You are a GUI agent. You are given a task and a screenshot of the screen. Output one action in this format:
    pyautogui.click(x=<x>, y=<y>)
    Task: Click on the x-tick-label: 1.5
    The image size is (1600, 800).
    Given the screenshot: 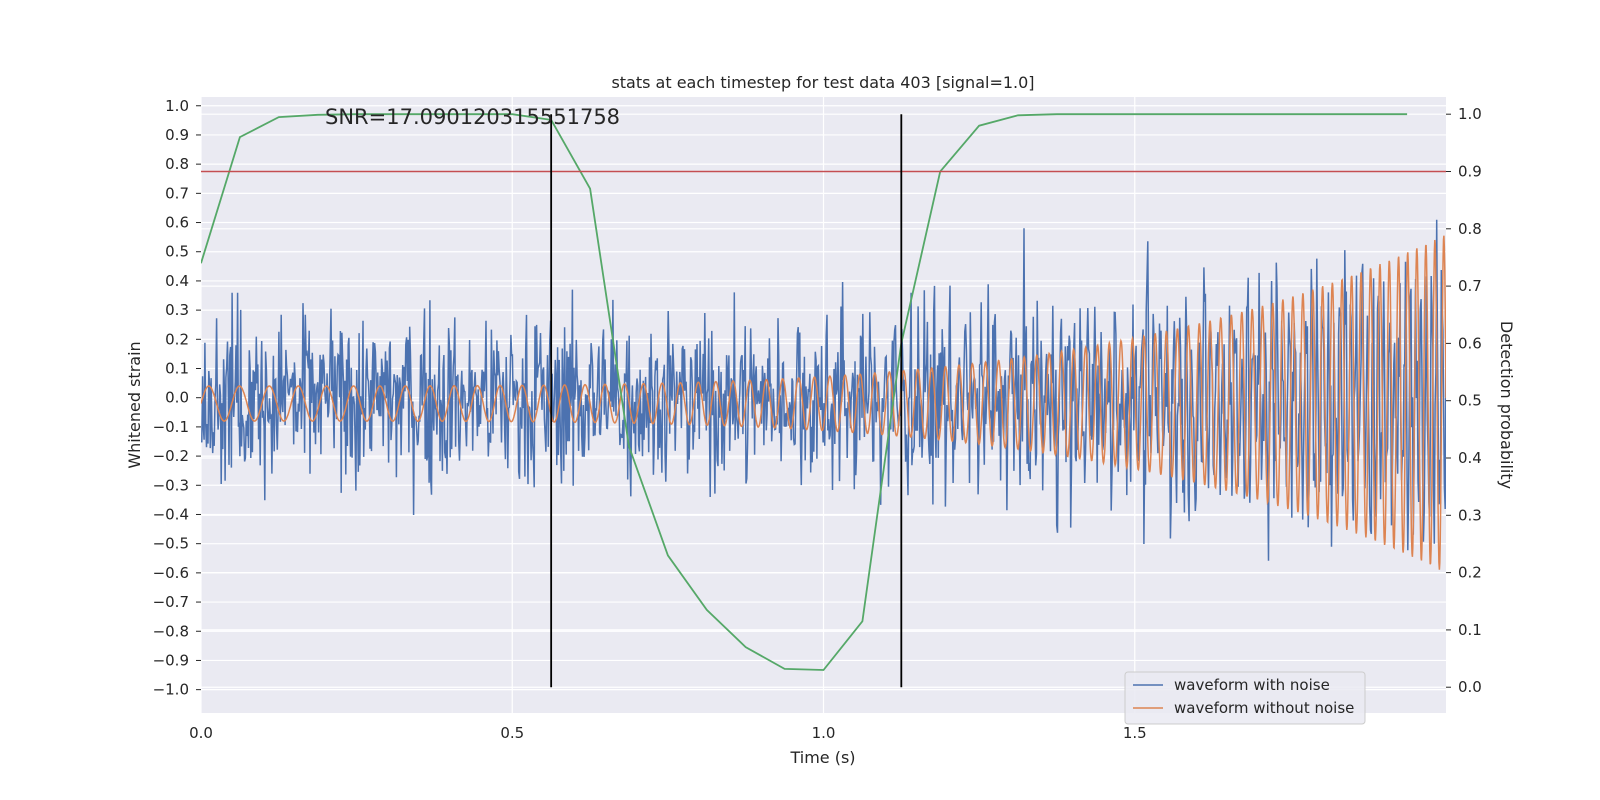 What is the action you would take?
    pyautogui.click(x=1135, y=733)
    